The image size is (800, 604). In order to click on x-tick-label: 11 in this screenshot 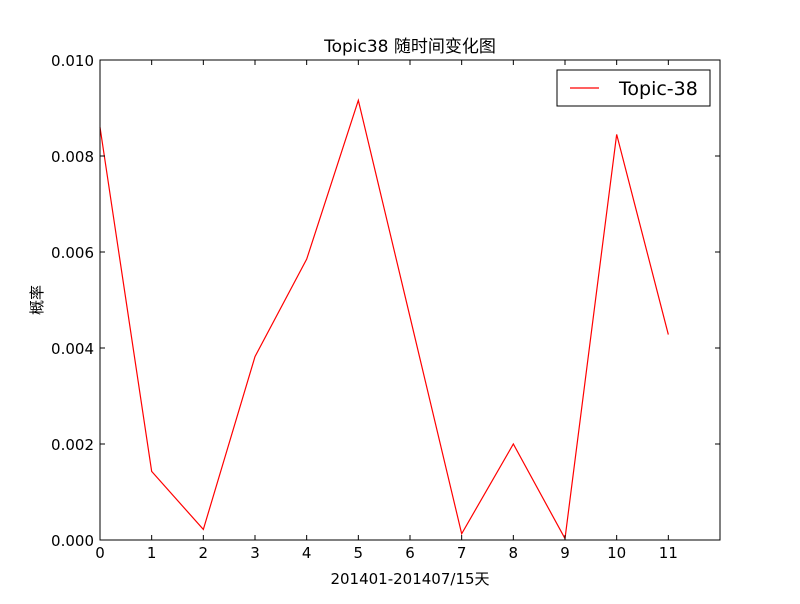, I will do `click(668, 553)`.